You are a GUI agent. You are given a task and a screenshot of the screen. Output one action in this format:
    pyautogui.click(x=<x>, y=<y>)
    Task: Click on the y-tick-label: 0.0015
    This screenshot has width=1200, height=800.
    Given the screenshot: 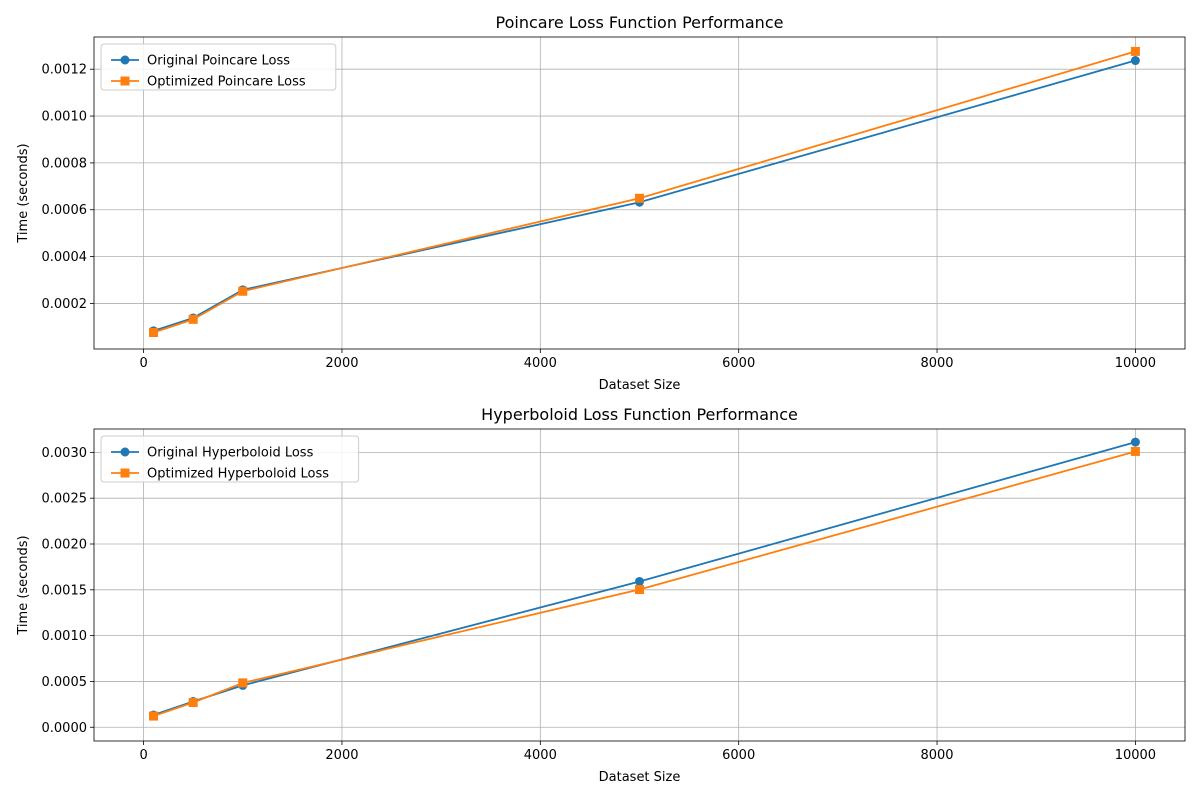 What is the action you would take?
    pyautogui.click(x=65, y=590)
    